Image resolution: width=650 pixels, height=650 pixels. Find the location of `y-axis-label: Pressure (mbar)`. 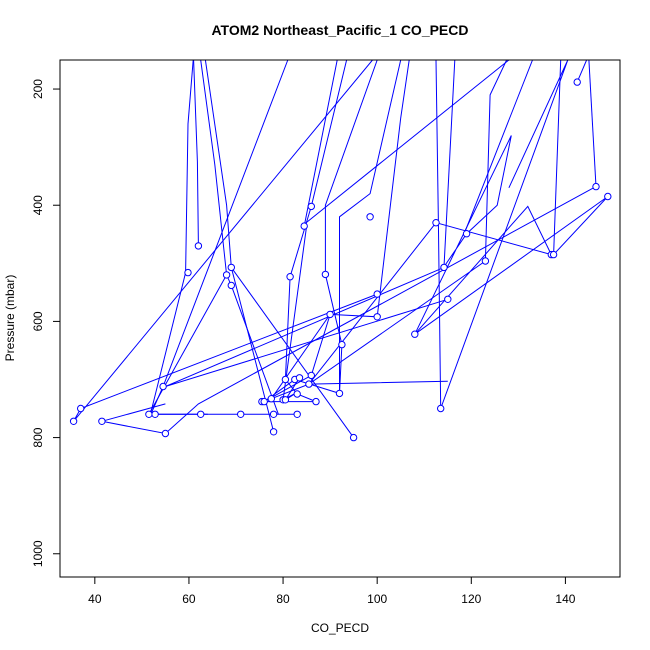

y-axis-label: Pressure (mbar) is located at coordinates (10, 318).